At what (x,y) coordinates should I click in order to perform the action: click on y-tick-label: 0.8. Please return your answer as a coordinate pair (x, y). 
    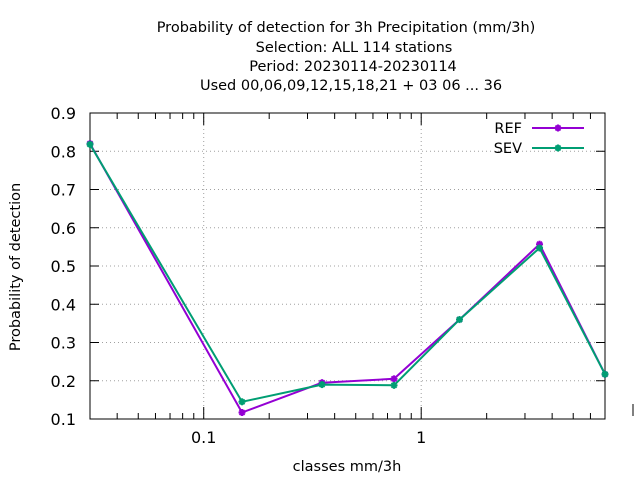
    Looking at the image, I should click on (63, 151).